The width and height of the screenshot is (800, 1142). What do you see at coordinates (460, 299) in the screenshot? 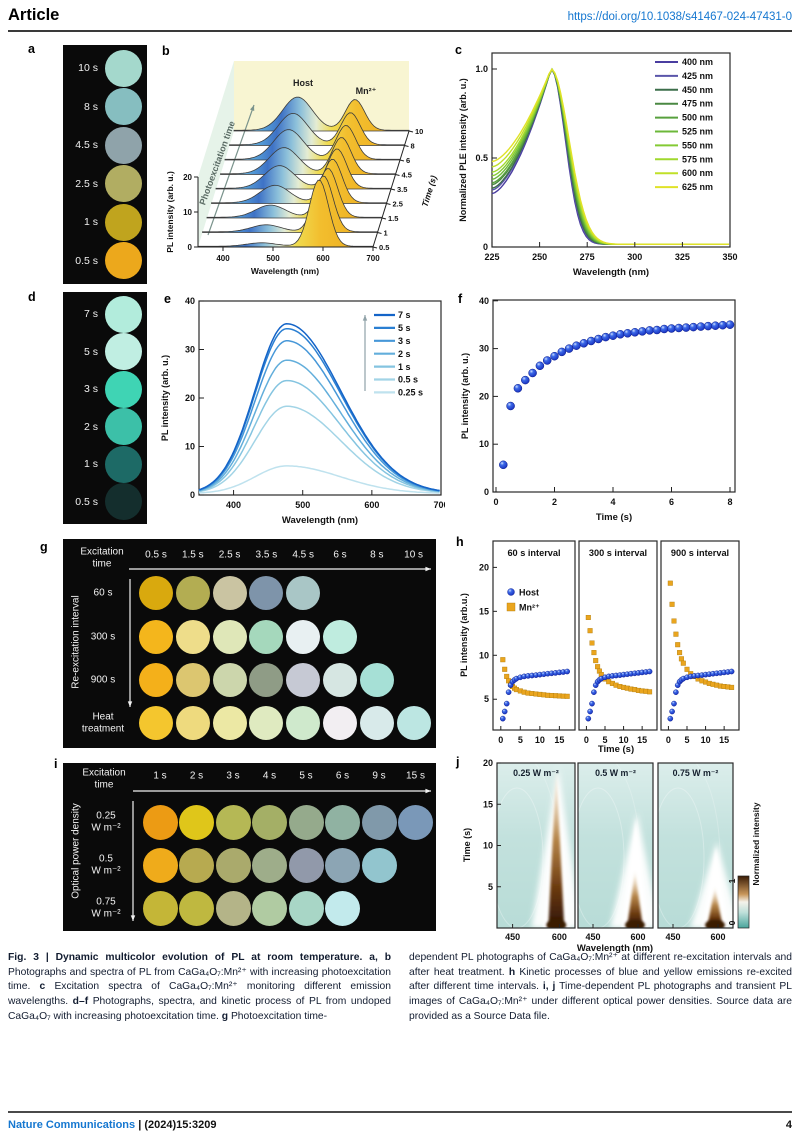
I see `part-label-f: f` at bounding box center [460, 299].